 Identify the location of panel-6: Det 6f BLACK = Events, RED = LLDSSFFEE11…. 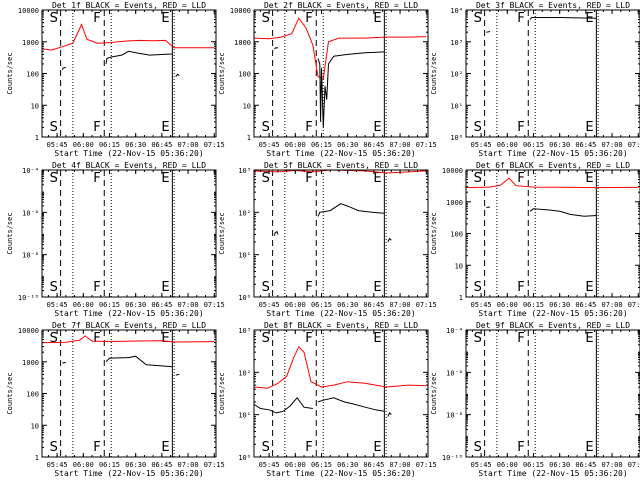
(535, 239).